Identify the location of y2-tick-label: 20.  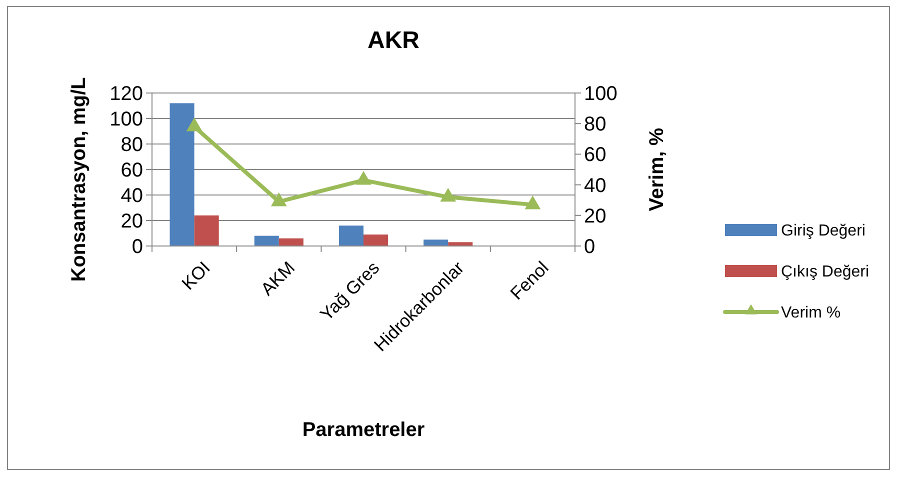
(595, 216).